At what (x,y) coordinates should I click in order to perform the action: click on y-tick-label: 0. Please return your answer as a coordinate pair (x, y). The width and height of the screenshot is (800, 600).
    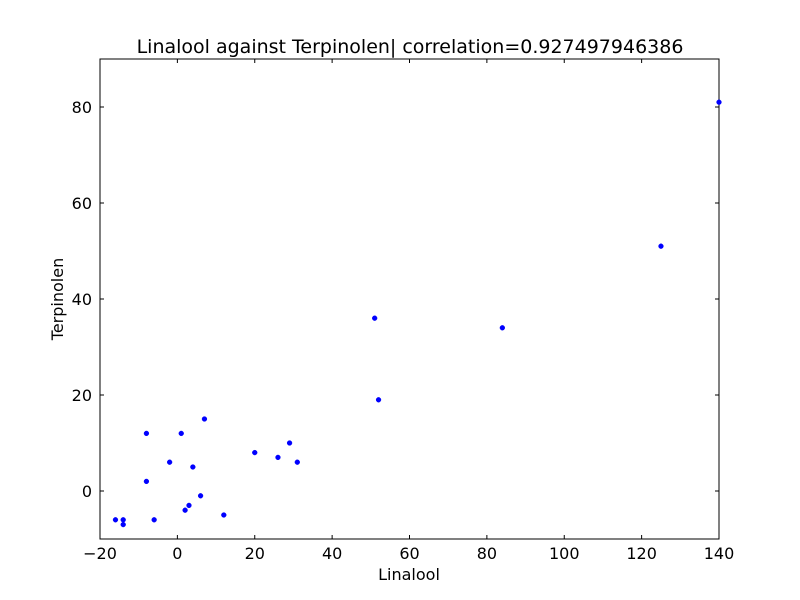
    Looking at the image, I should click on (87, 491).